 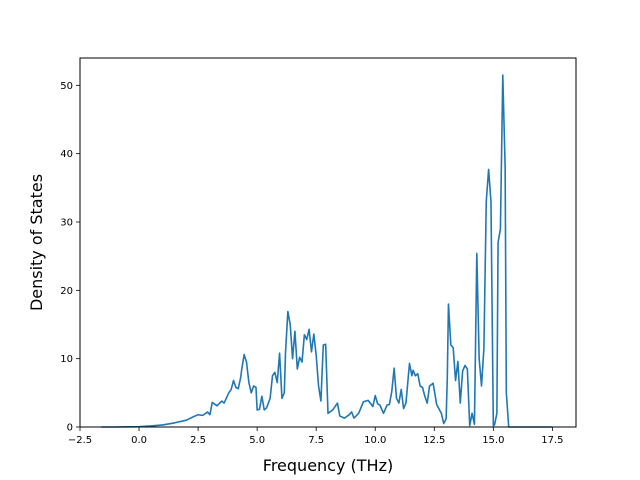 What do you see at coordinates (70, 428) in the screenshot?
I see `y-tick-label: 0` at bounding box center [70, 428].